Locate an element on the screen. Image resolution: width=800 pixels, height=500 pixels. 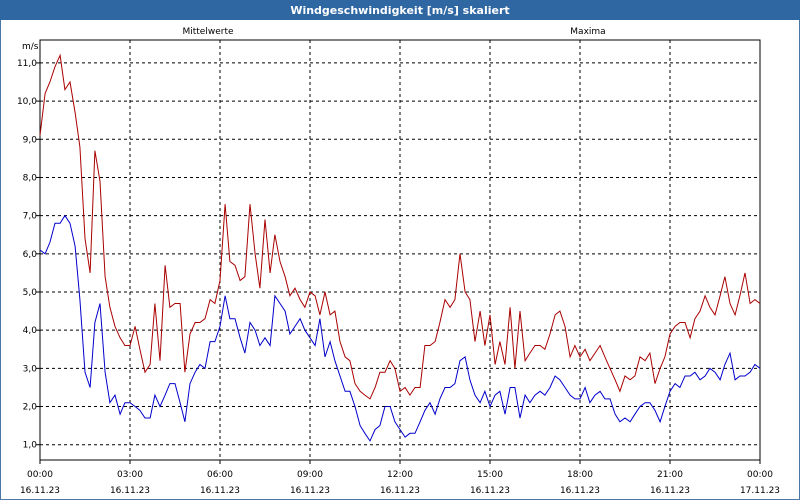
x-tick-time: 06:00 is located at coordinates (220, 475).